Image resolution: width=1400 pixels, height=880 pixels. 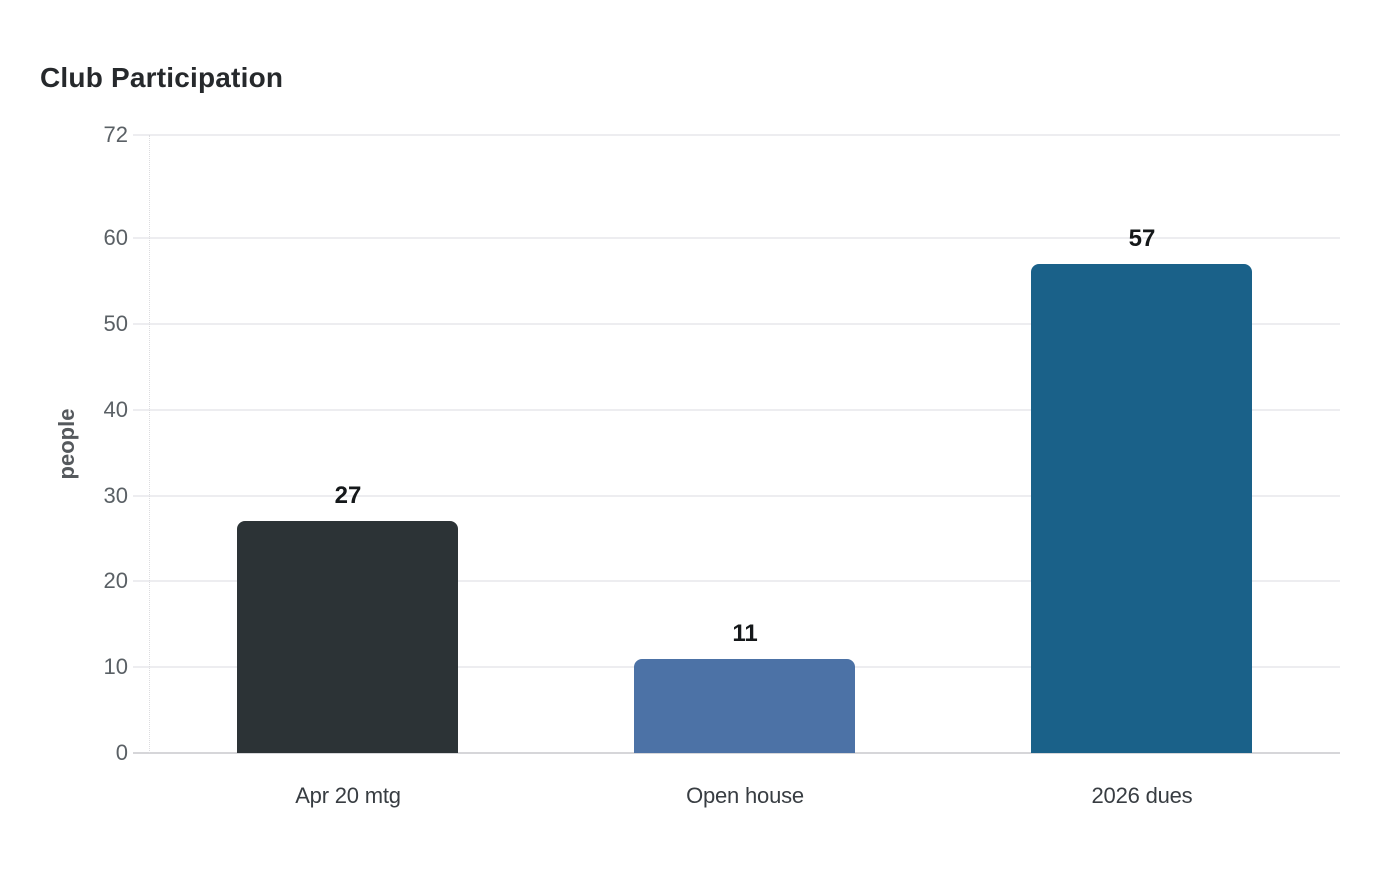 I want to click on bar-value-label: 11, so click(x=745, y=633).